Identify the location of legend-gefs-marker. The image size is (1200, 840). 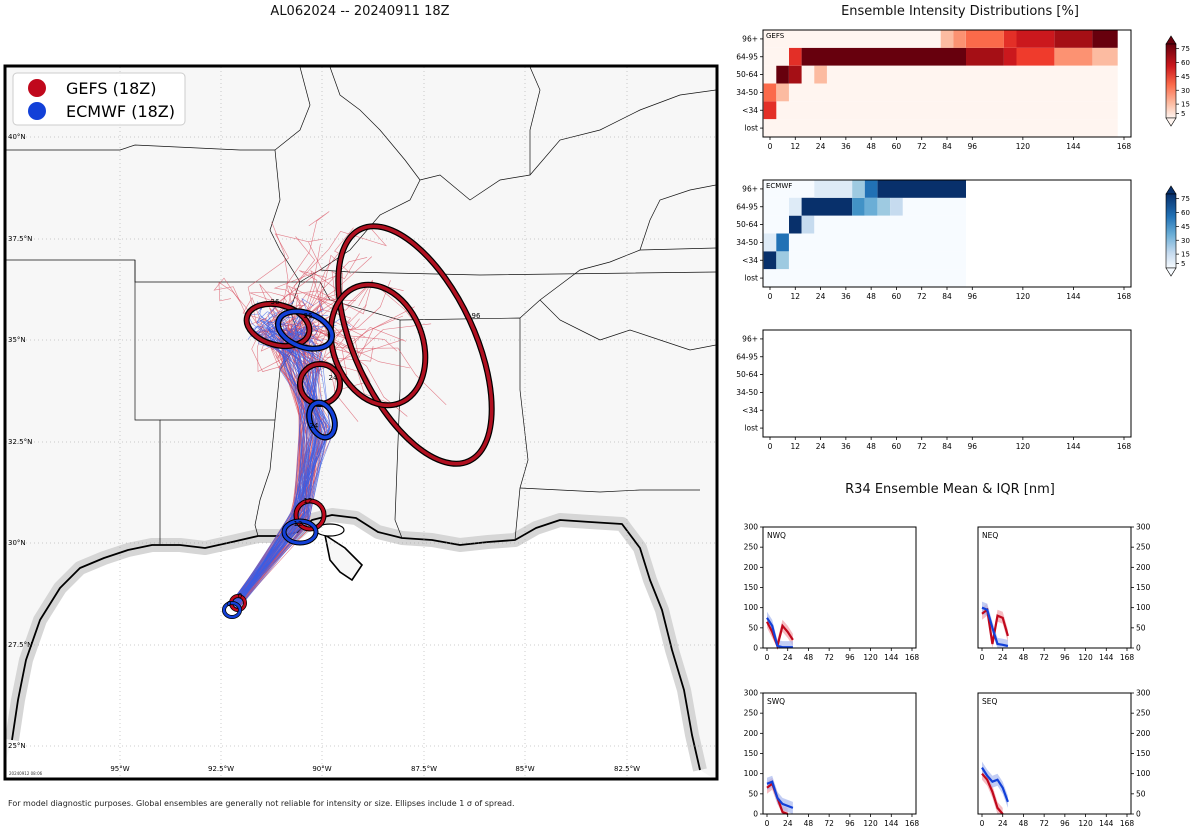
(37, 88).